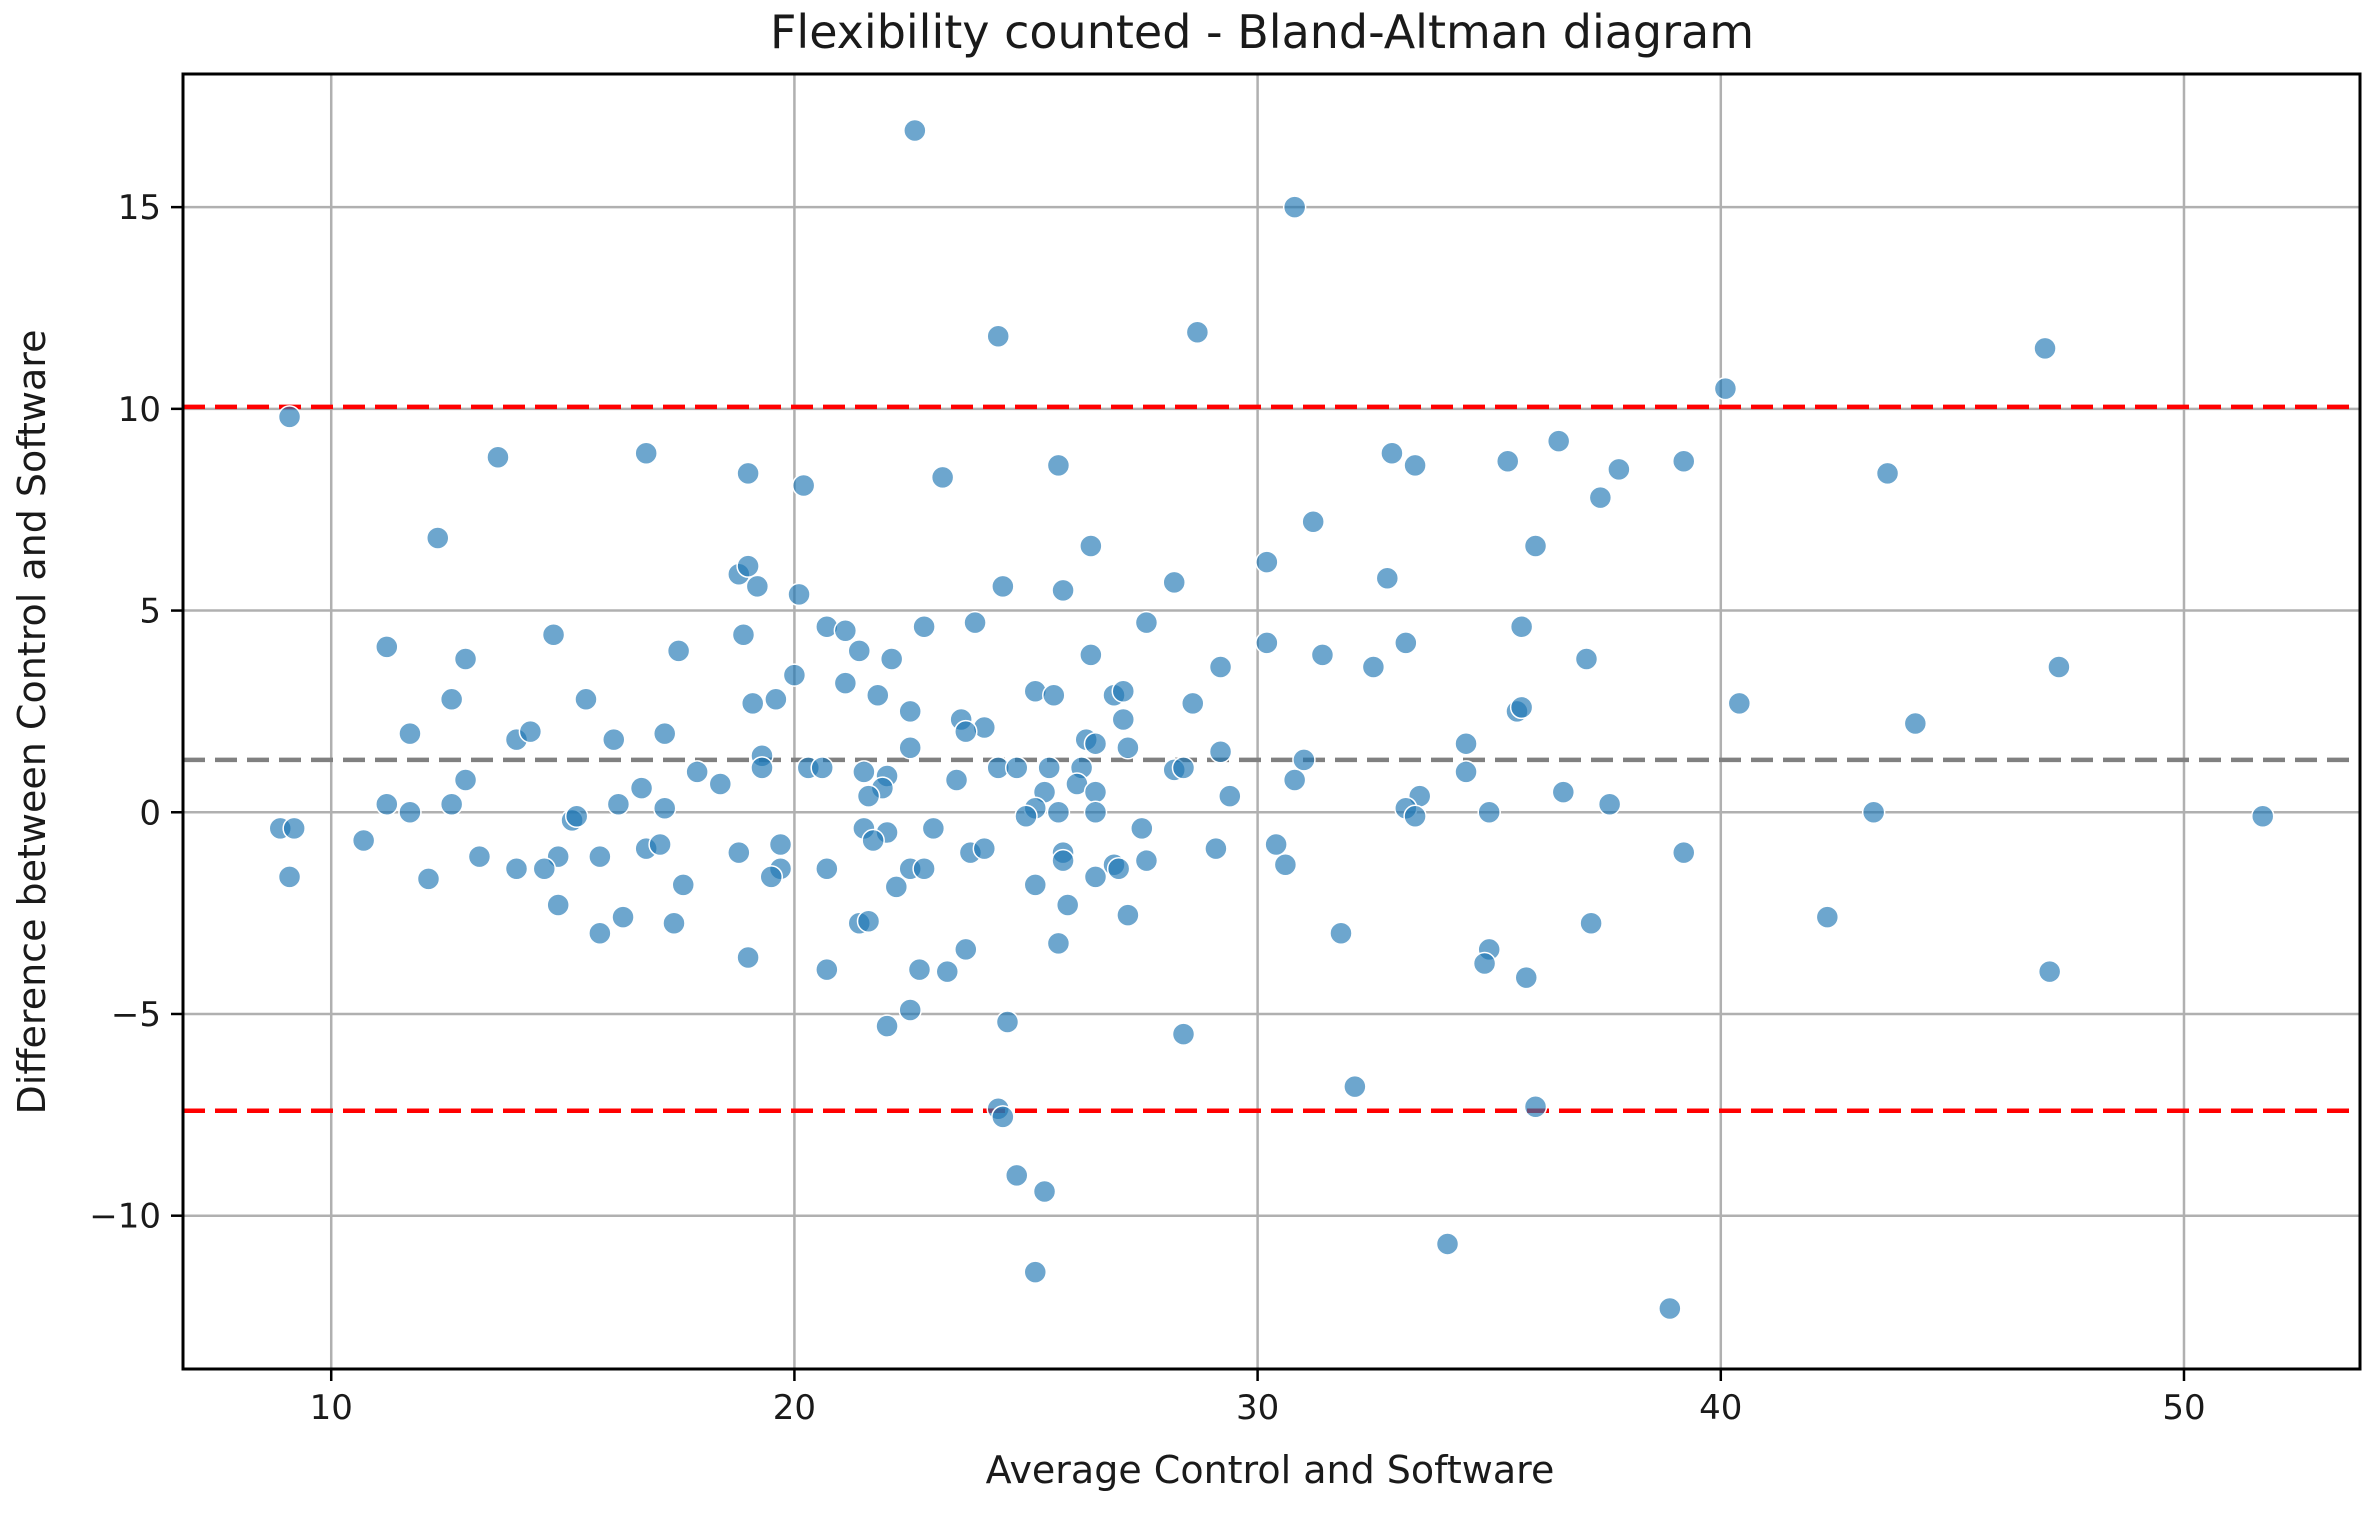 Image resolution: width=2375 pixels, height=1513 pixels. I want to click on y-tick-label: −10, so click(125, 1217).